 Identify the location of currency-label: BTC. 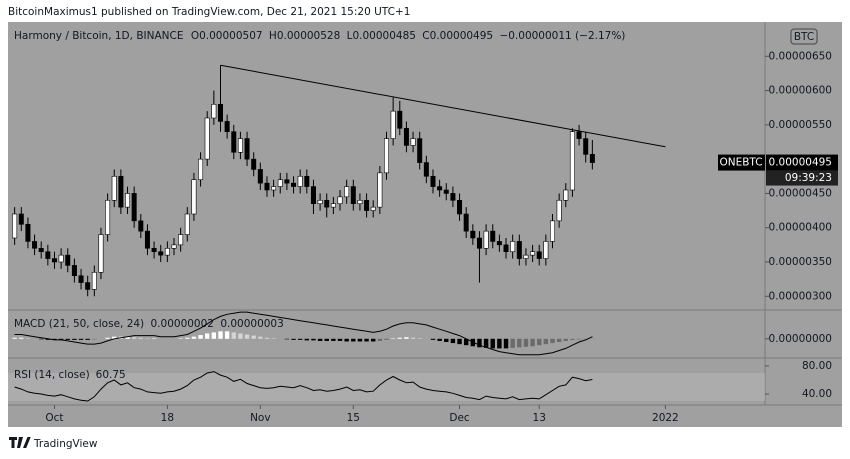
(804, 37).